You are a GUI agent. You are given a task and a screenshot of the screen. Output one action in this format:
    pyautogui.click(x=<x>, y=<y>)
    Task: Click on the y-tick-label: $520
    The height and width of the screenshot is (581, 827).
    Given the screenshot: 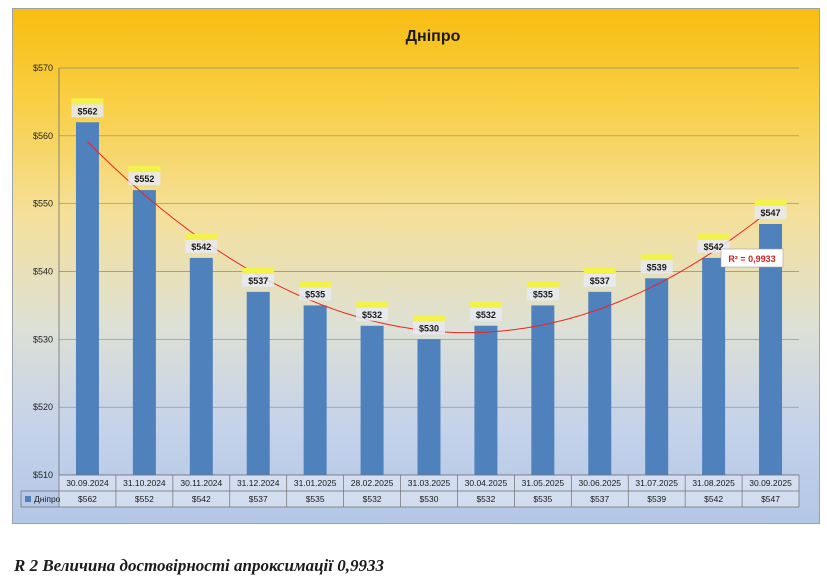 What is the action you would take?
    pyautogui.click(x=43, y=407)
    